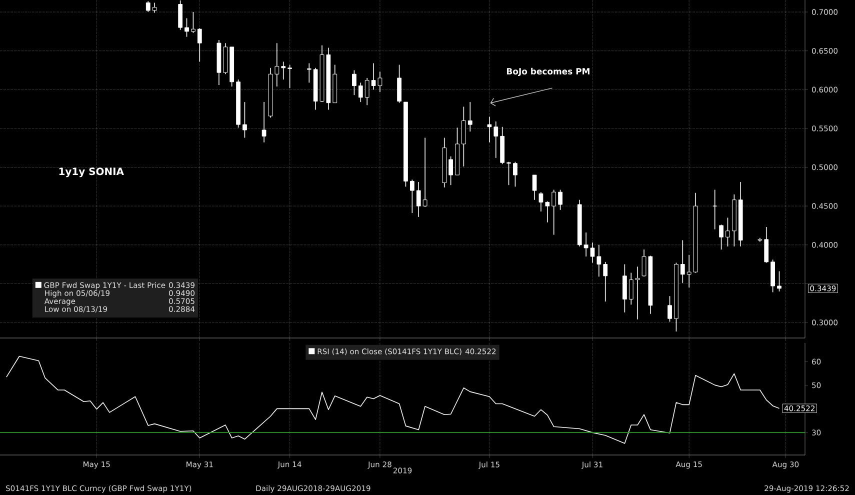  I want to click on annotation: BoJo becomes PM, so click(548, 72).